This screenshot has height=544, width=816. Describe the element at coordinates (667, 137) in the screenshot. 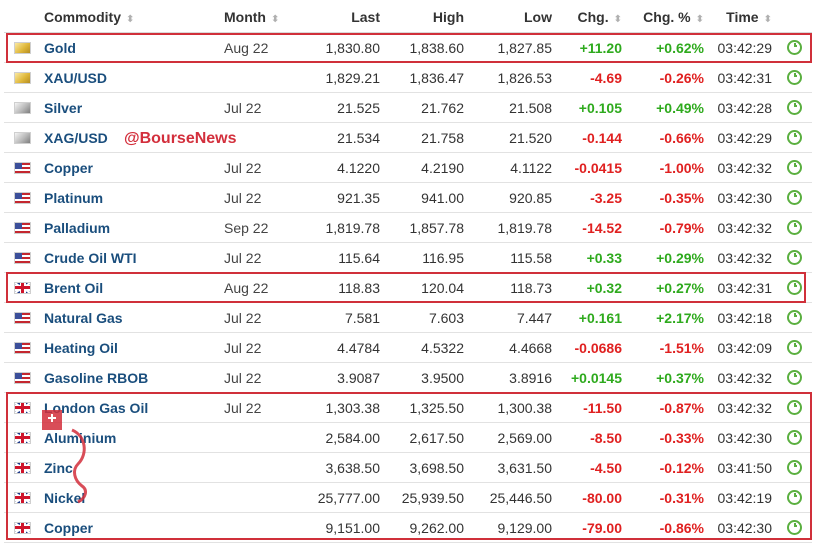

I see `chg-pct-cell: -0.66%` at that location.